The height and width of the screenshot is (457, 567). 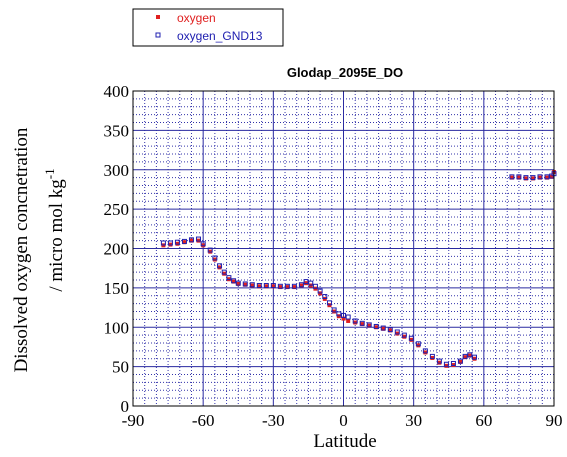 I want to click on y-axis-label-superscript: -1, so click(x=49, y=173).